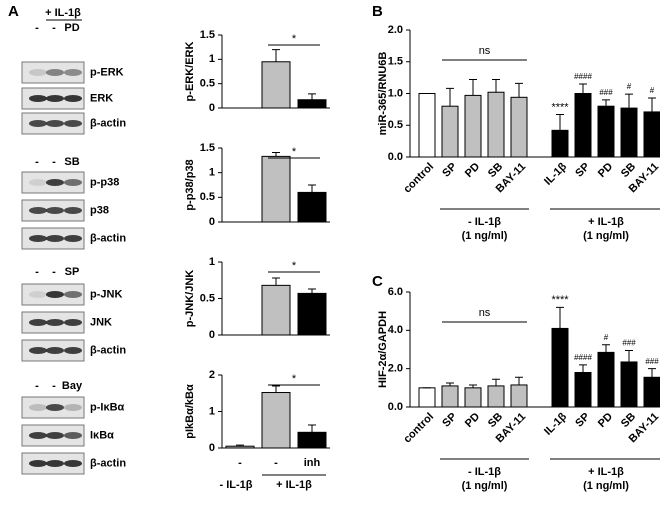 This screenshot has width=660, height=528. What do you see at coordinates (606, 472) in the screenshot?
I see `group-label: + IL-1β` at bounding box center [606, 472].